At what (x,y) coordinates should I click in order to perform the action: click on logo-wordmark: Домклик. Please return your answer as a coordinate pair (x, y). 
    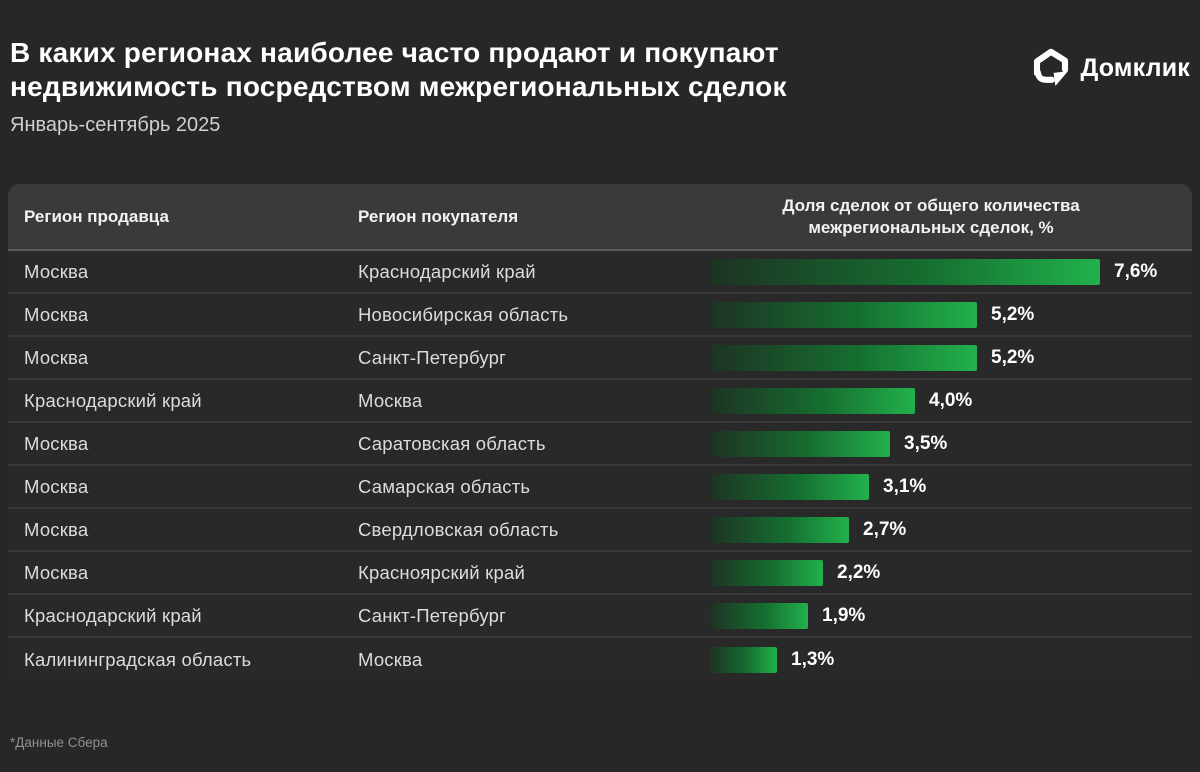
    Looking at the image, I should click on (1135, 67).